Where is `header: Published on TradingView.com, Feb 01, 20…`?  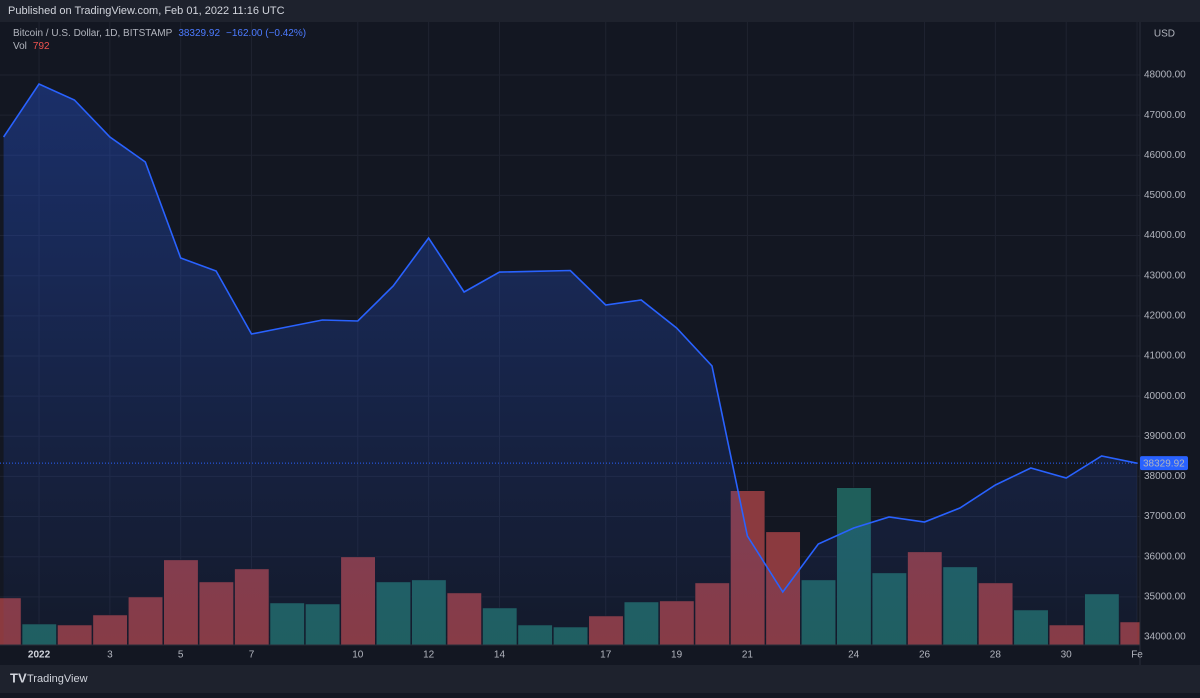 header: Published on TradingView.com, Feb 01, 20… is located at coordinates (146, 11).